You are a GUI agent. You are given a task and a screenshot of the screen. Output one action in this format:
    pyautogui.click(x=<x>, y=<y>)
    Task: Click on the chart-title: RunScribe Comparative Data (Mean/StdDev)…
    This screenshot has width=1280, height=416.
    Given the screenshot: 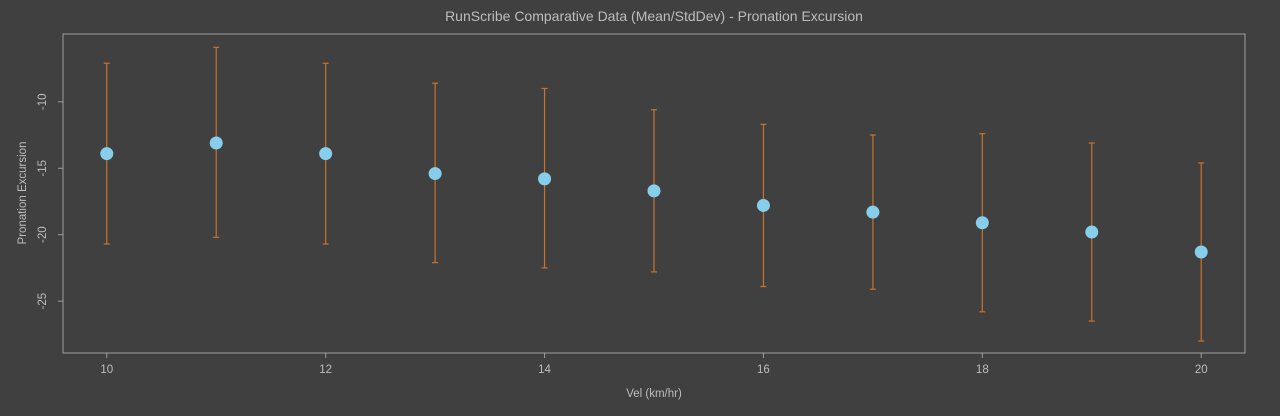 What is the action you would take?
    pyautogui.click(x=654, y=16)
    